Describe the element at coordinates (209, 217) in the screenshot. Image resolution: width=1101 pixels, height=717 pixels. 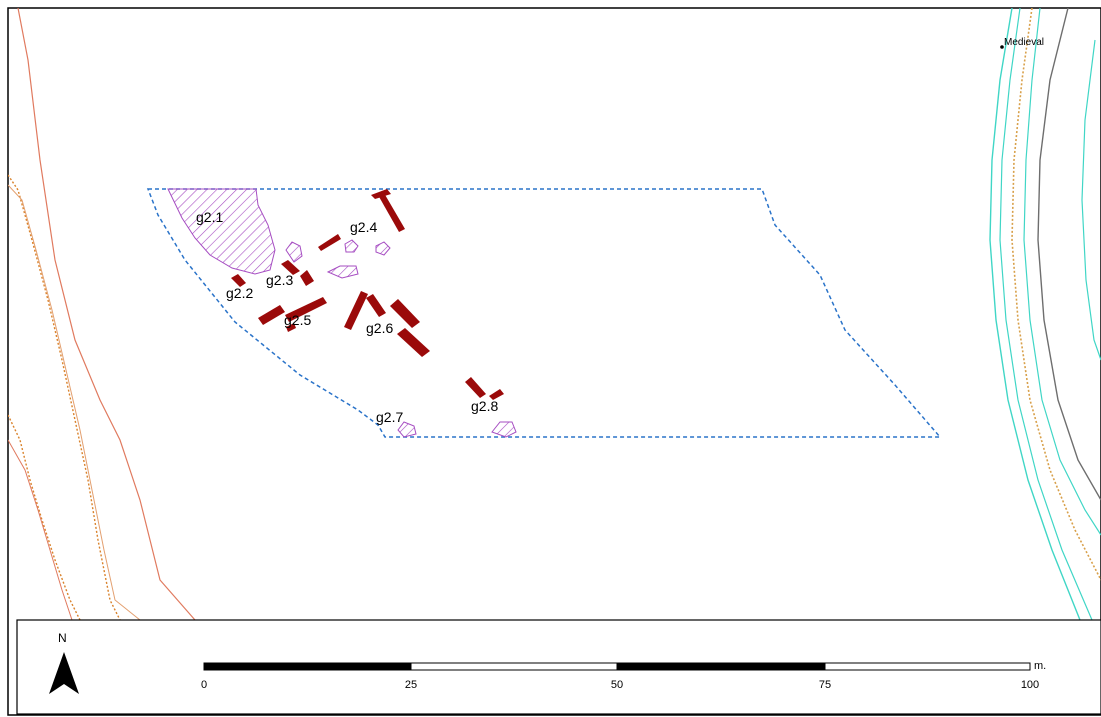
I see `label-g2-1: g2.1` at that location.